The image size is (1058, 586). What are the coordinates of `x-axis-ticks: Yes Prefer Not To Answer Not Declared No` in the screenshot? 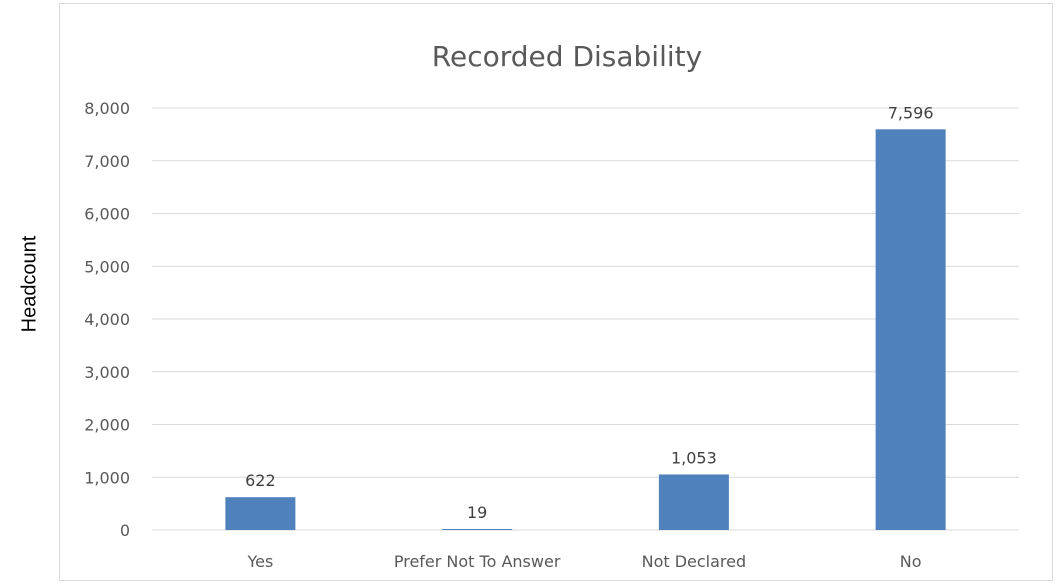 It's located at (583, 561).